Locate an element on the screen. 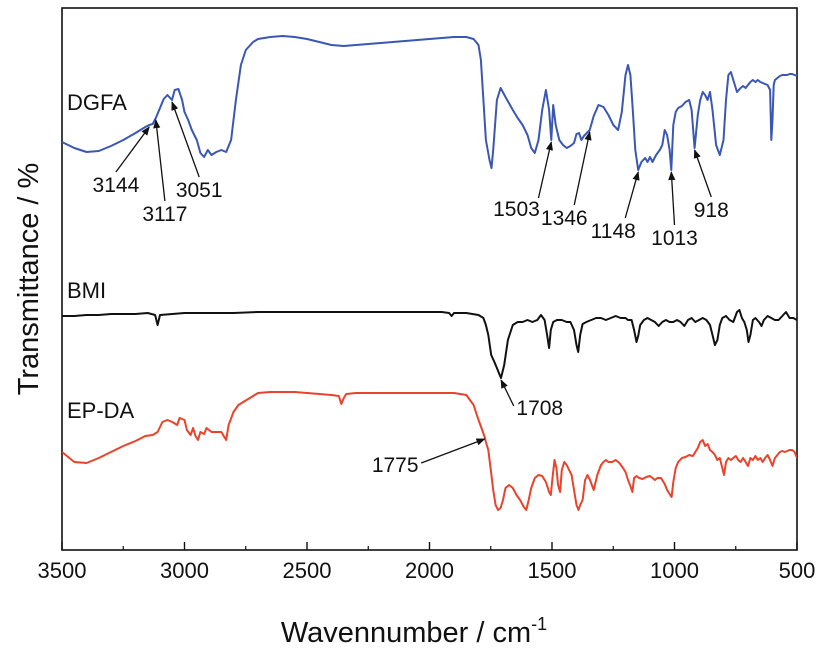 The height and width of the screenshot is (653, 827). annotation-label: 1148 is located at coordinates (613, 231).